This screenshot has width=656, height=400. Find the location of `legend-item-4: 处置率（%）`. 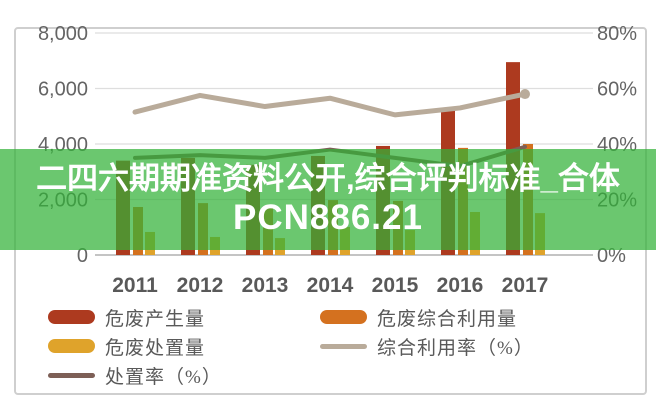

legend-item-4: 处置率（%） is located at coordinates (184, 376).